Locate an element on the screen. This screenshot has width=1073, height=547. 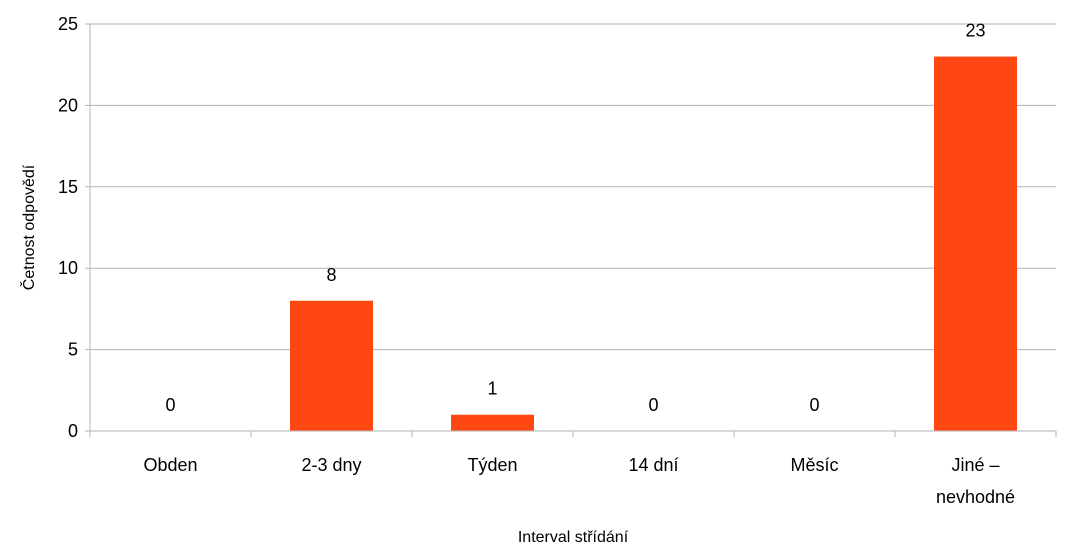
y-tick-label: 25 is located at coordinates (68, 24).